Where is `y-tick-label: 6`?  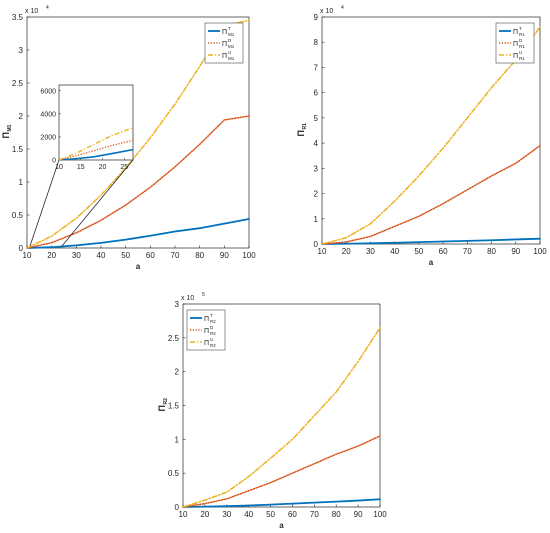
y-tick-label: 6 is located at coordinates (316, 93).